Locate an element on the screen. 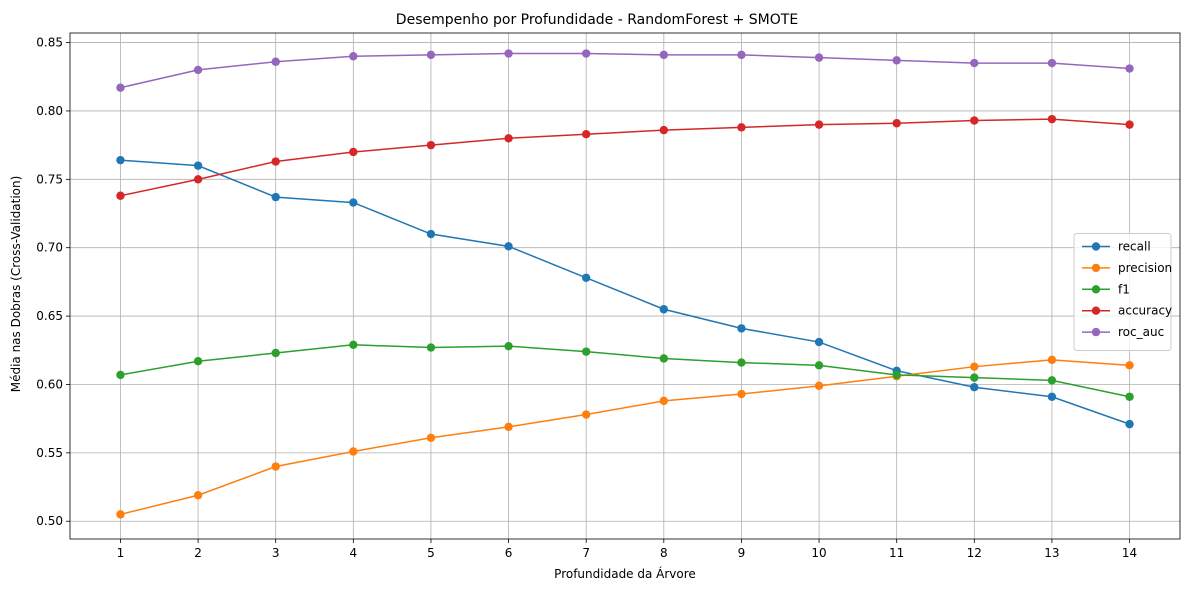 Image resolution: width=1189 pixels, height=590 pixels. series-line-roc_auc is located at coordinates (625, 70).